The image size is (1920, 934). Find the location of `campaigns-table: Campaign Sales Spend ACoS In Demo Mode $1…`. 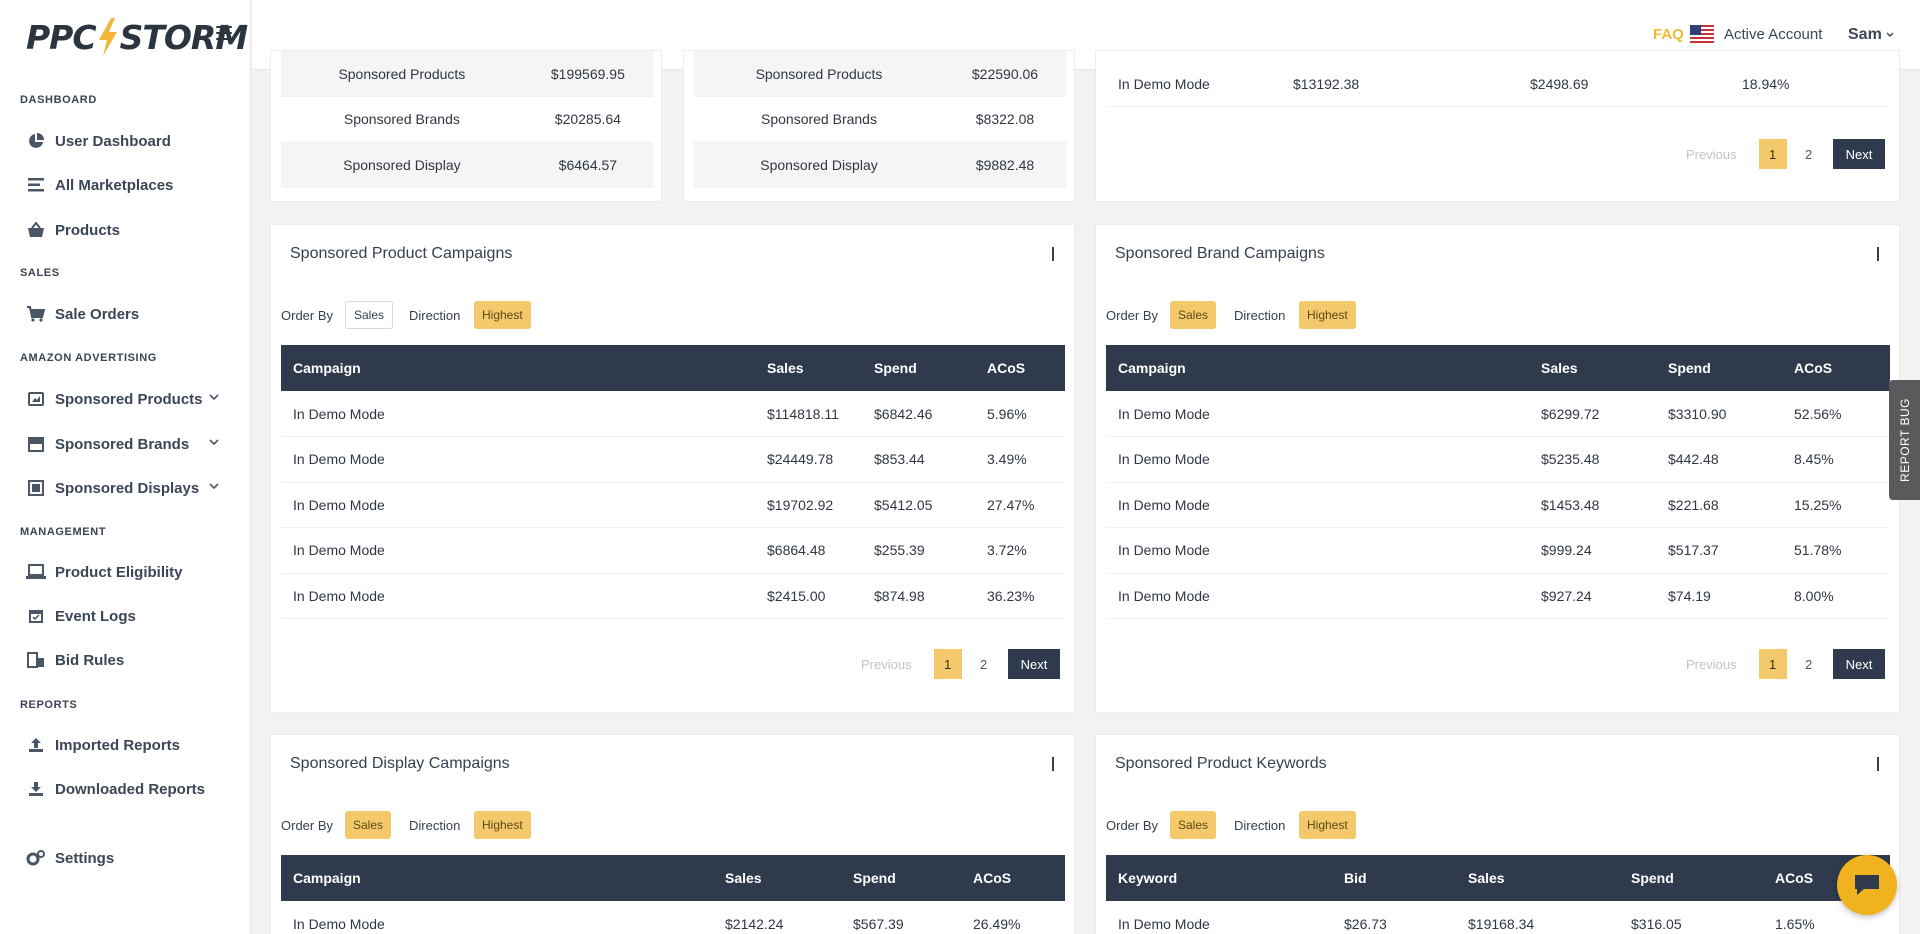

campaigns-table: Campaign Sales Spend ACoS In Demo Mode $1… is located at coordinates (673, 482).